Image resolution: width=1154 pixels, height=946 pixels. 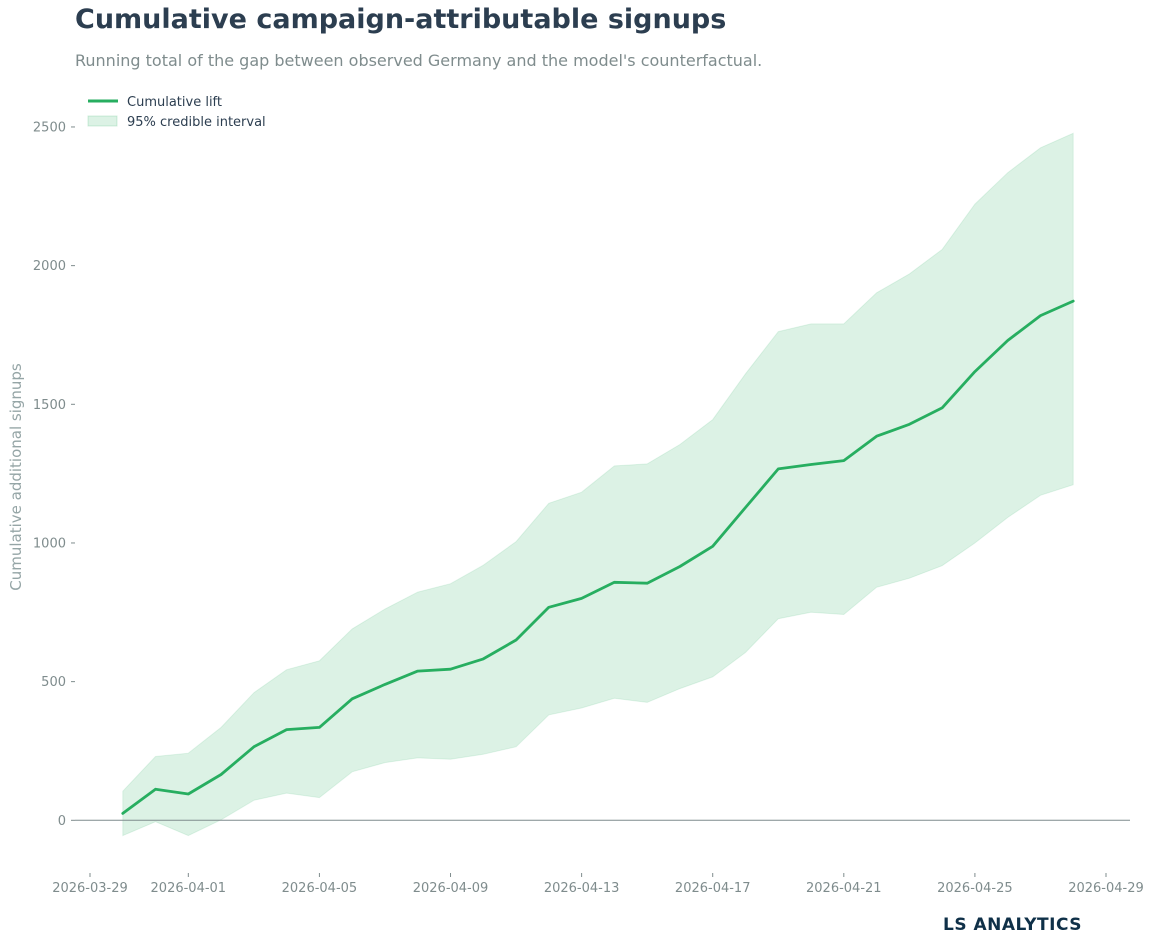 What do you see at coordinates (62, 821) in the screenshot?
I see `y-tick-label: 0` at bounding box center [62, 821].